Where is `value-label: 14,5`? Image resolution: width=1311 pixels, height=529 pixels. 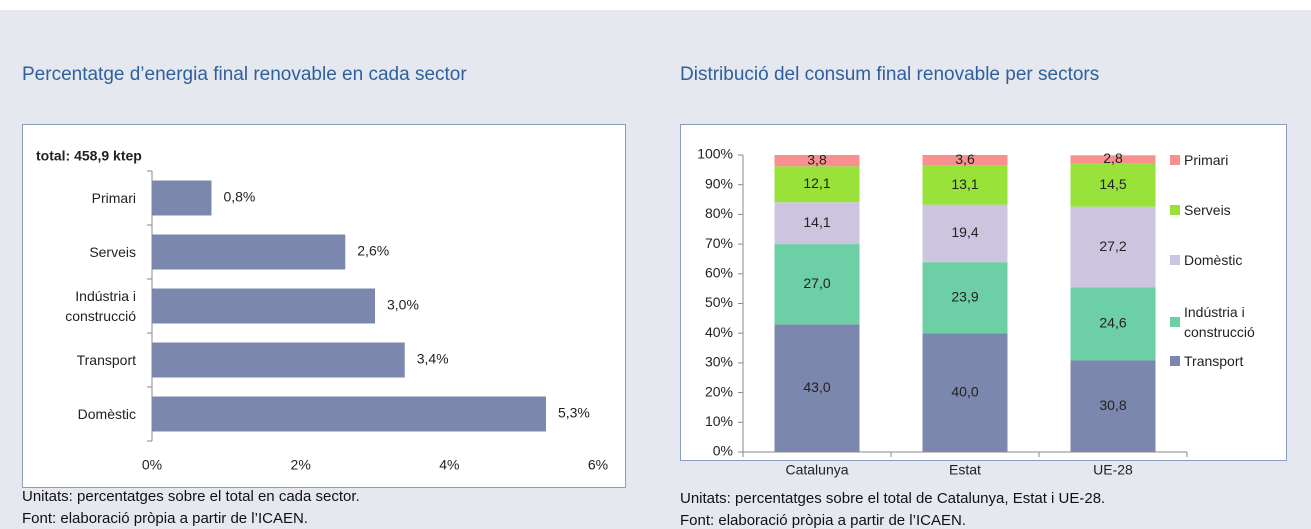 value-label: 14,5 is located at coordinates (1112, 184).